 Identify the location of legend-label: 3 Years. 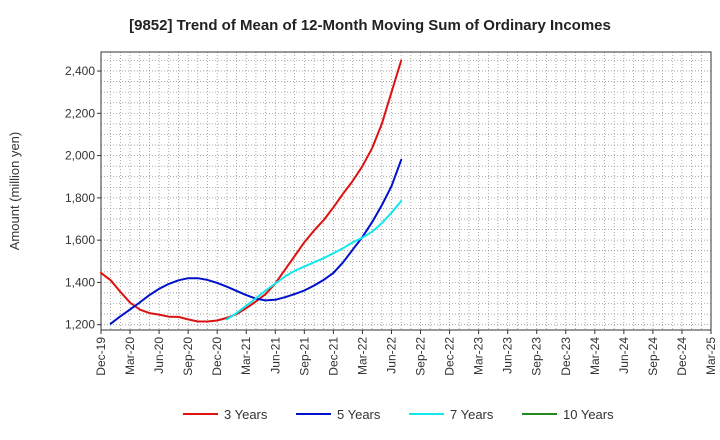
(246, 414).